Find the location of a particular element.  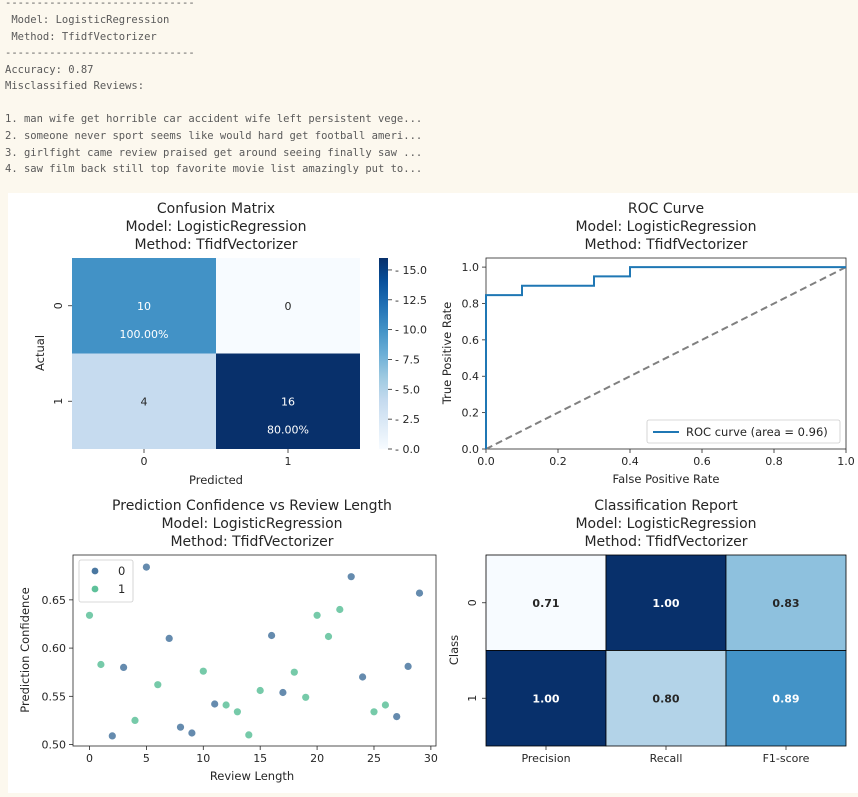

y-tick-label: 0.50 is located at coordinates (54, 745).